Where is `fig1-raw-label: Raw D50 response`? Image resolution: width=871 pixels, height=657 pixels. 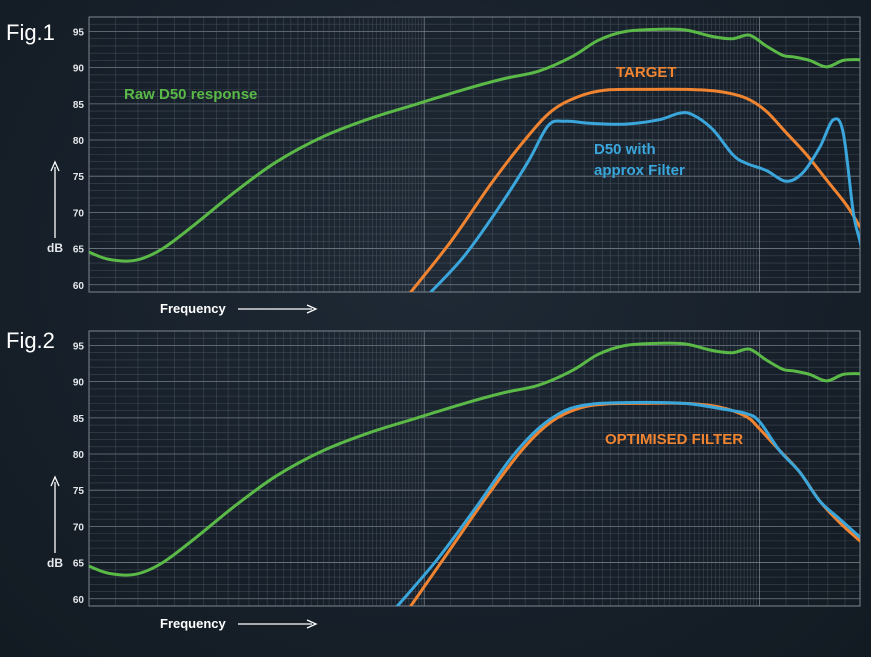 fig1-raw-label: Raw D50 response is located at coordinates (190, 94).